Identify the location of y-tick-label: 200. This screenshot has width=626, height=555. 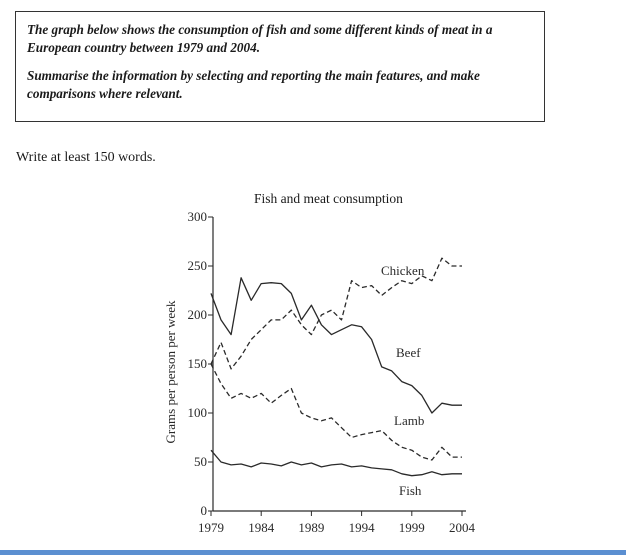
(198, 314).